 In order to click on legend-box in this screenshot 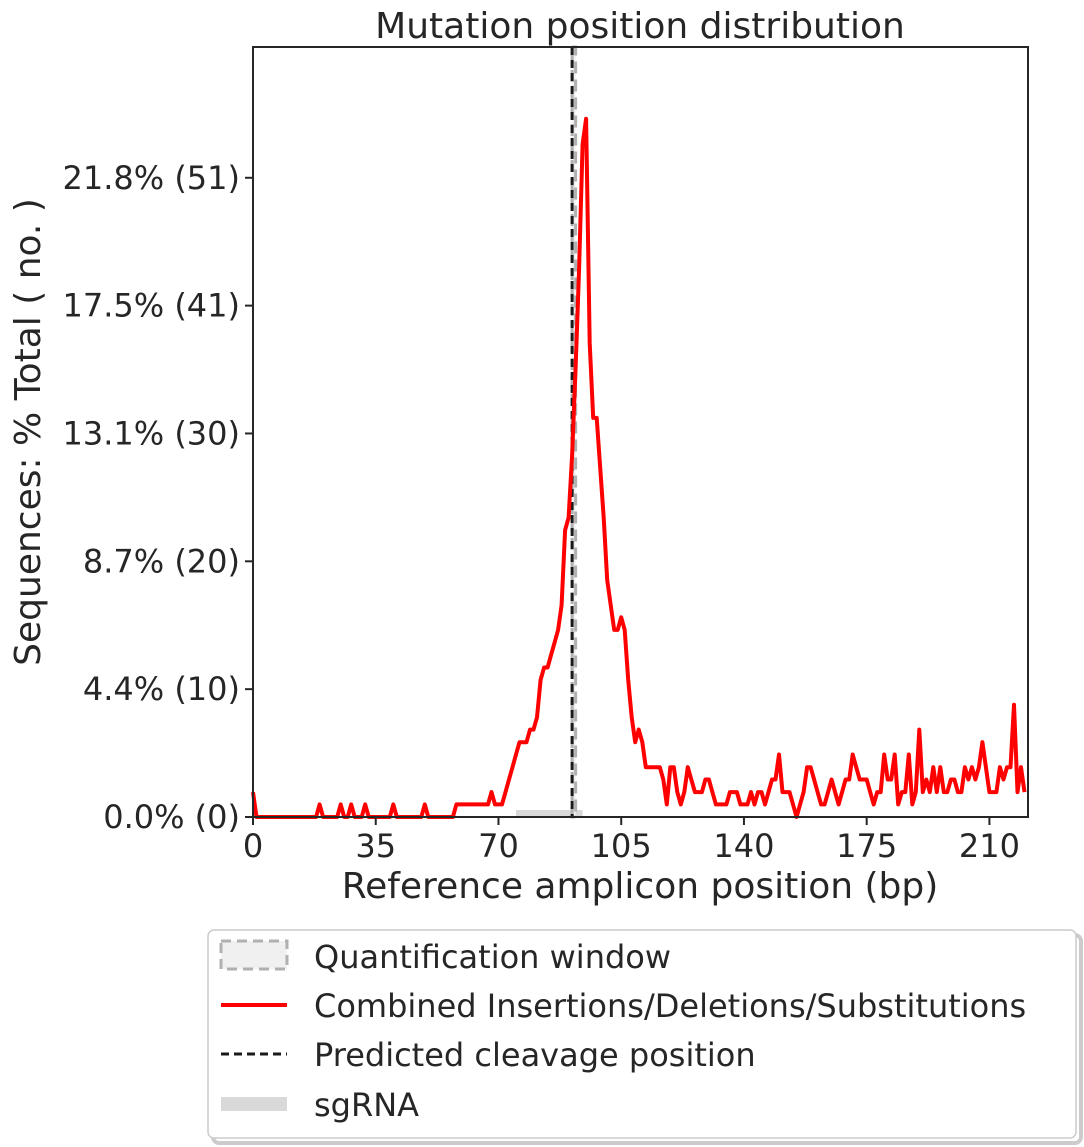, I will do `click(642, 1034)`.